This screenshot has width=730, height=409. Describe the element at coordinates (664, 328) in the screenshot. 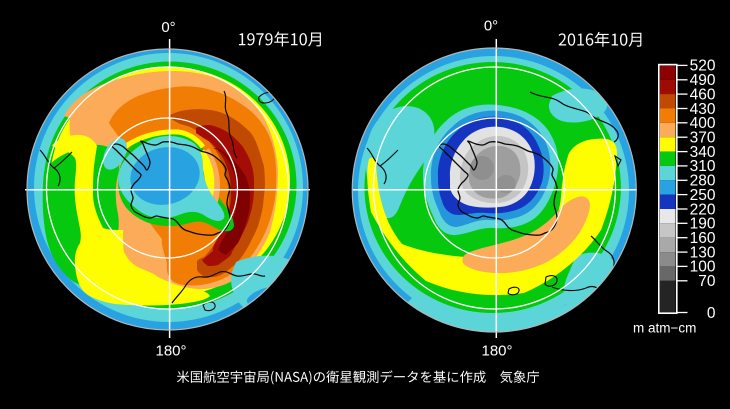

I see `svg-text: m atm−cm` at that location.